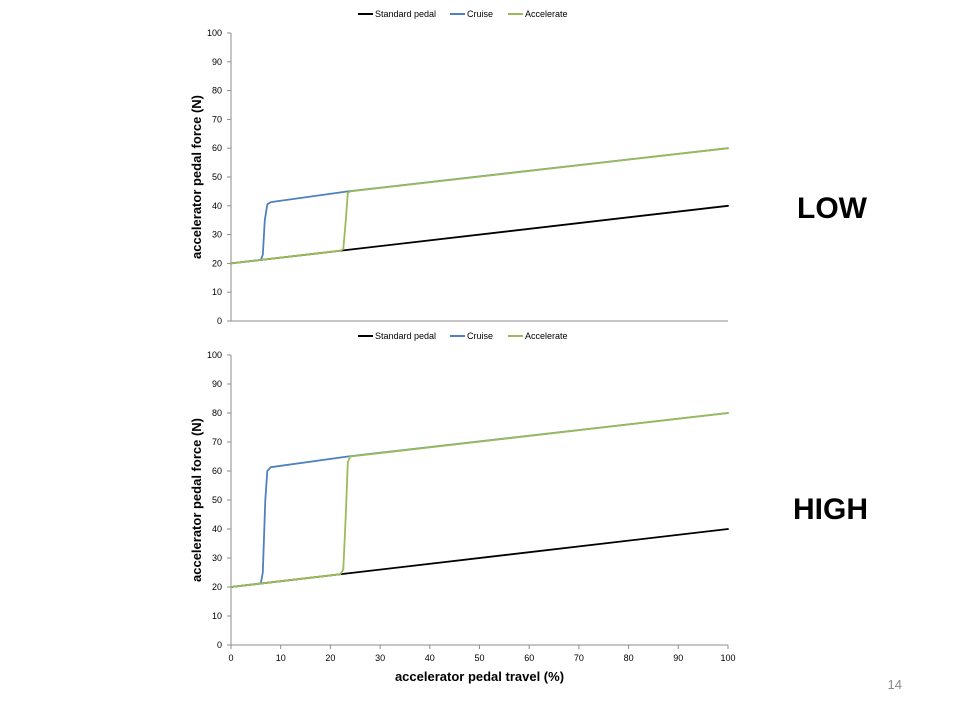 The width and height of the screenshot is (960, 720). What do you see at coordinates (217, 263) in the screenshot?
I see `low-y-tick-label: 20` at bounding box center [217, 263].